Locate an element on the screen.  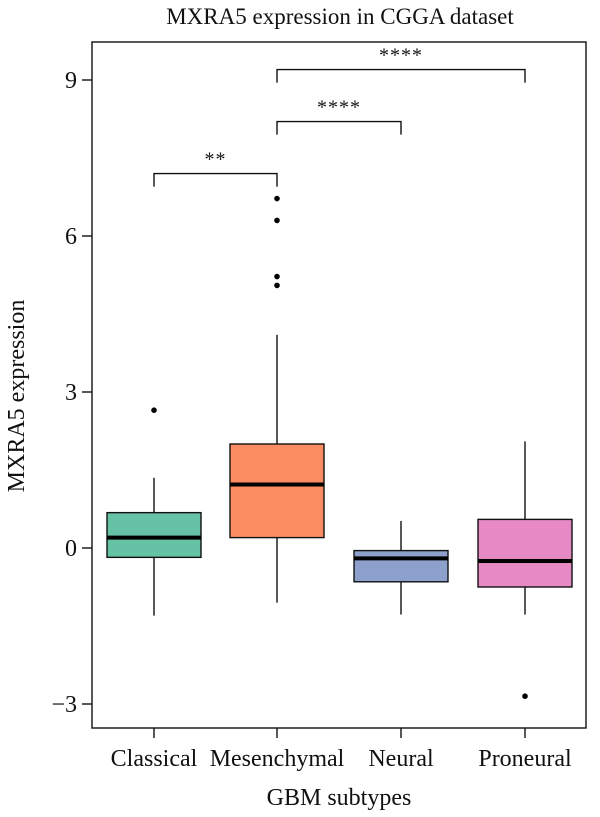
x-axis: Classical Mesenchymal Neural Proneural is located at coordinates (341, 750).